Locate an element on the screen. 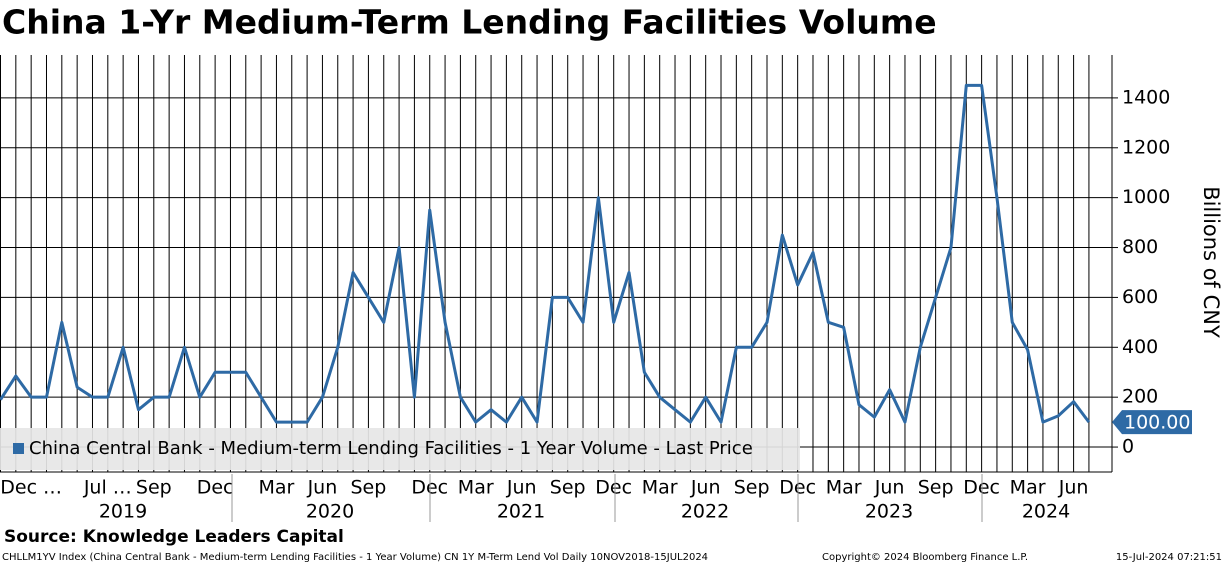  legend-box is located at coordinates (400, 449).